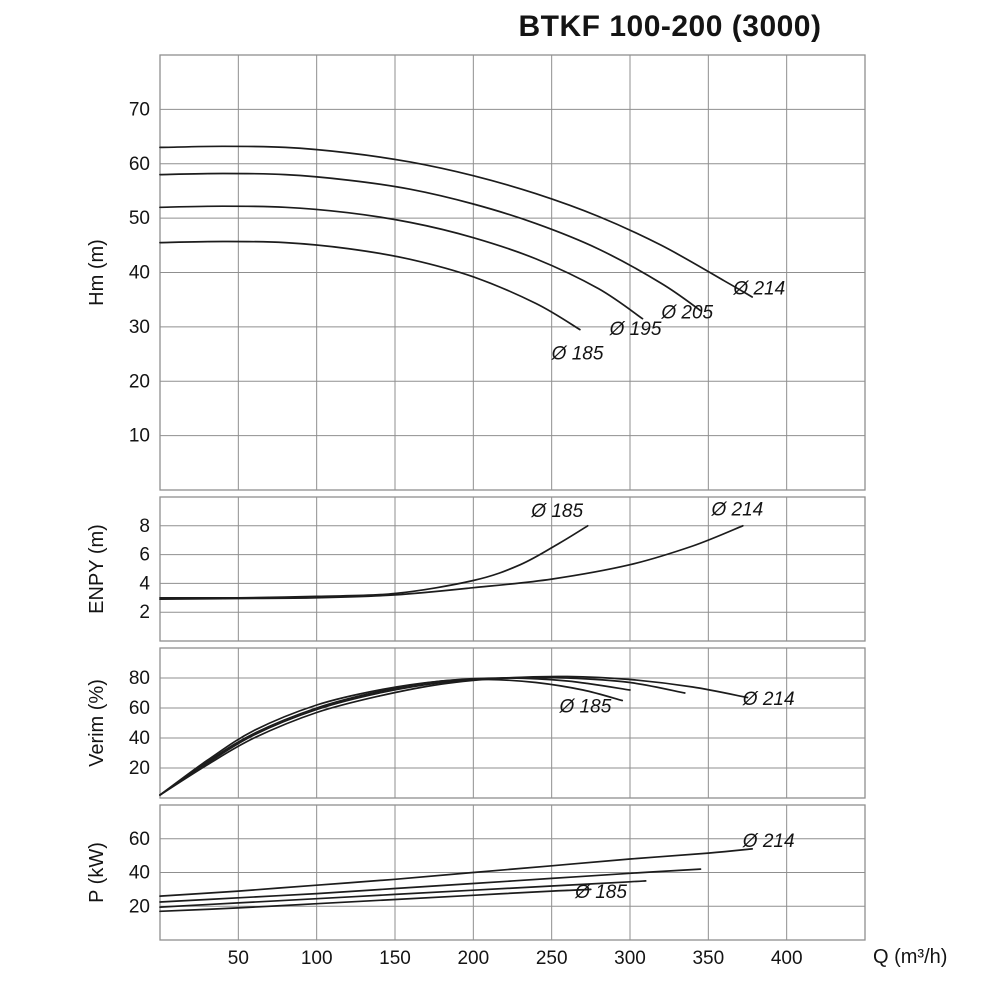 Image resolution: width=1000 pixels, height=1000 pixels. Describe the element at coordinates (139, 109) in the screenshot. I see `y-tick-label: 70` at that location.